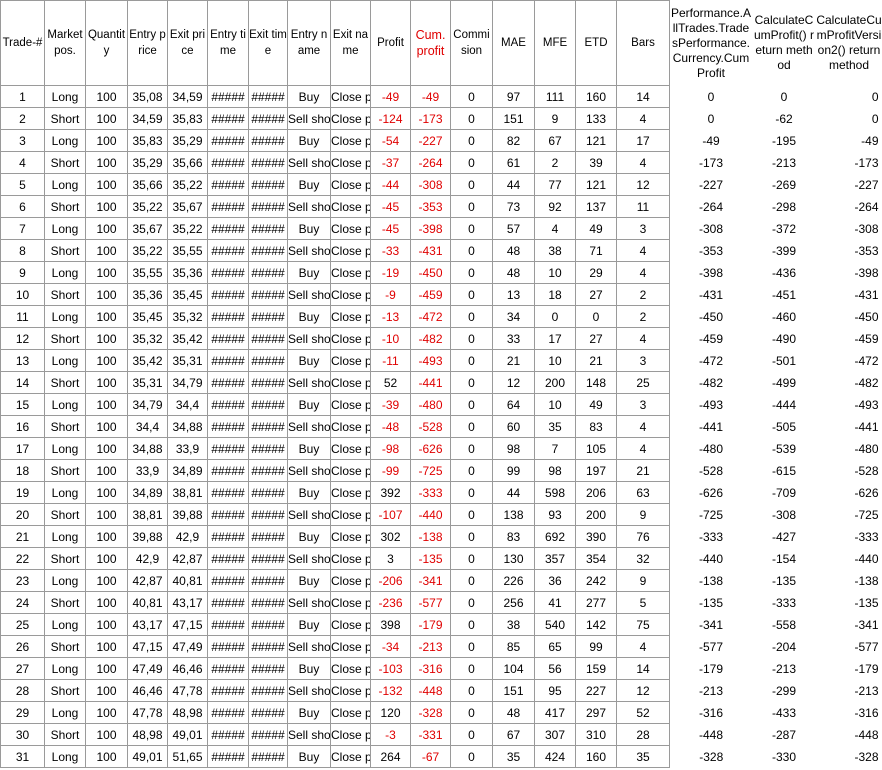 This screenshot has width=882, height=770. I want to click on cell: 25, so click(643, 382).